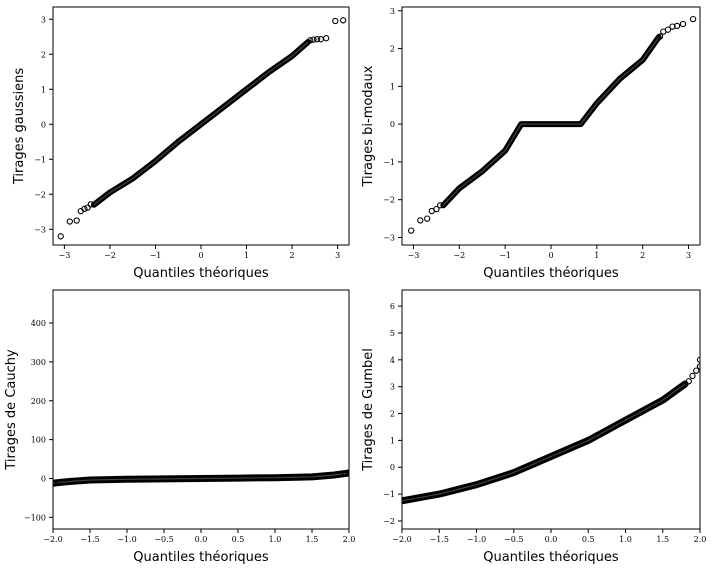 The width and height of the screenshot is (713, 569). Describe the element at coordinates (38, 323) in the screenshot. I see `y-tick-label: 400` at that location.